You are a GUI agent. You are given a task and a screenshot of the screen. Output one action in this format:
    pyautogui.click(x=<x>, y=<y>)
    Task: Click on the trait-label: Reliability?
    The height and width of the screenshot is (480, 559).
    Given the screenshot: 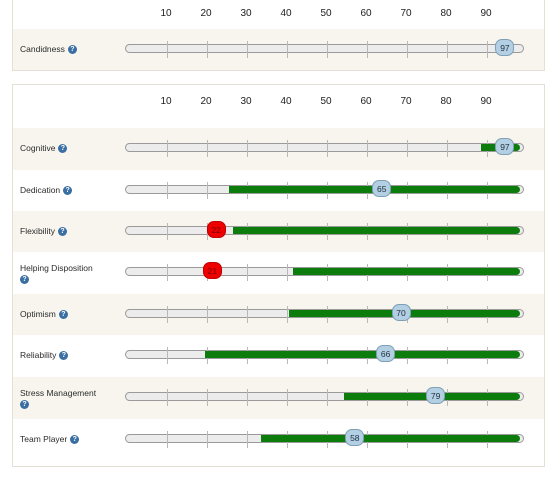 What is the action you would take?
    pyautogui.click(x=70, y=355)
    